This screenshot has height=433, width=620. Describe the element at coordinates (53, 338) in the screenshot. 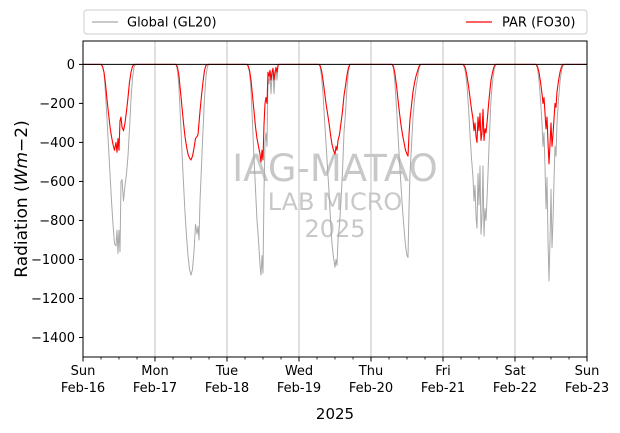

I see `y-tick-label: −1400` at that location.